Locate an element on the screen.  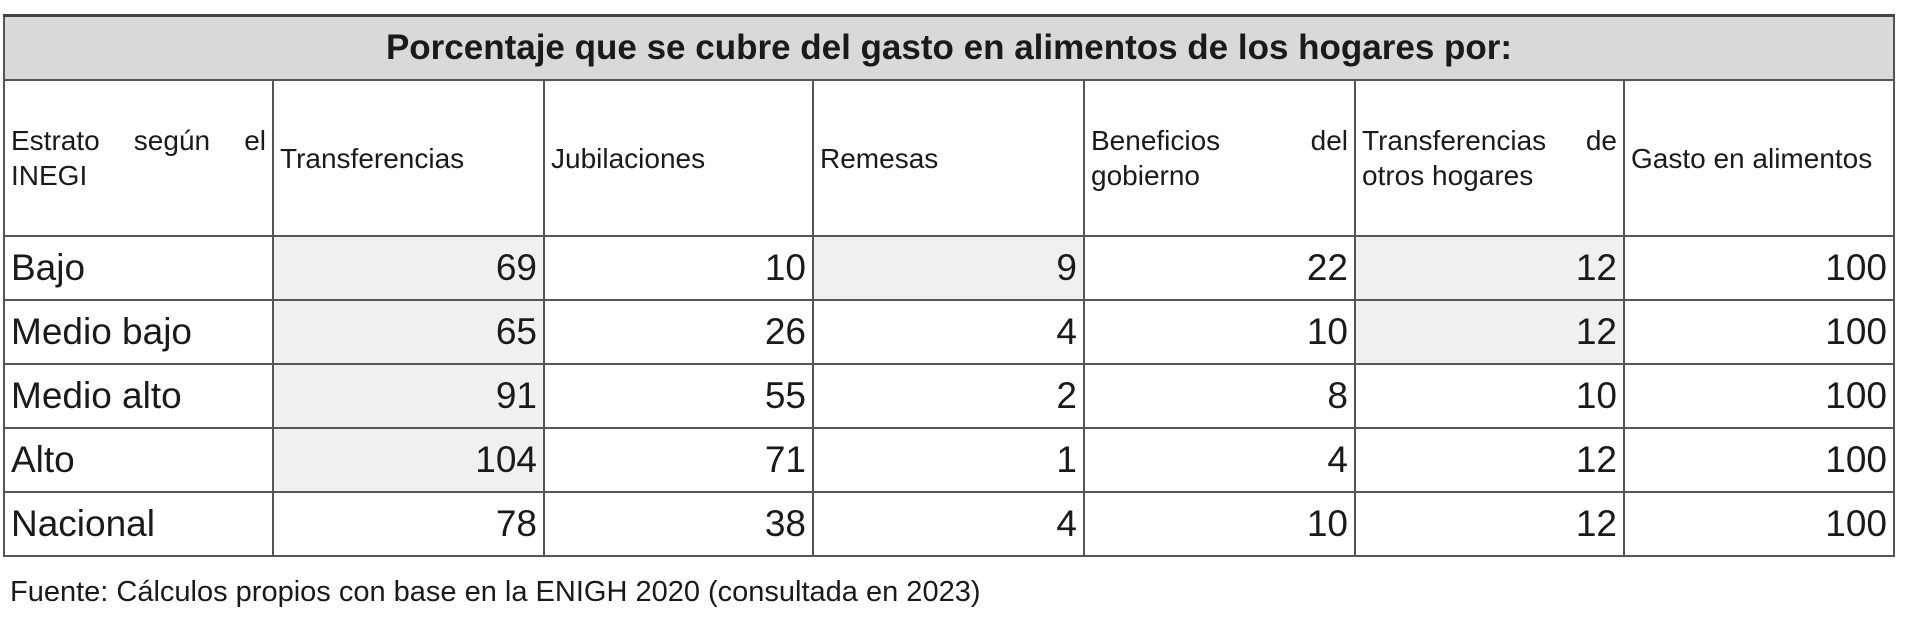
table-cell: 1 is located at coordinates (948, 460).